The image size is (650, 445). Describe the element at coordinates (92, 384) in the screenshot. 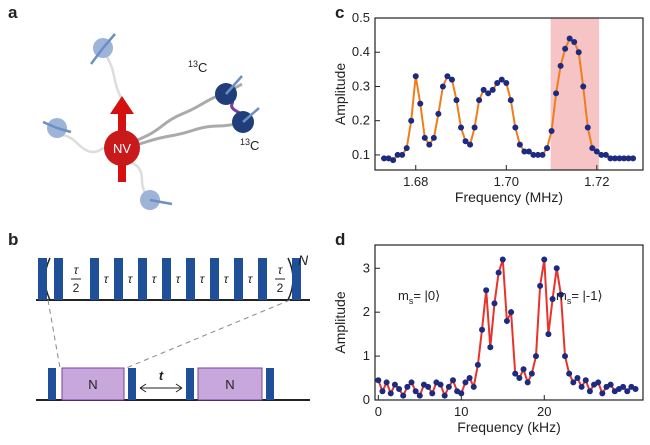

I see `block-label: N` at that location.